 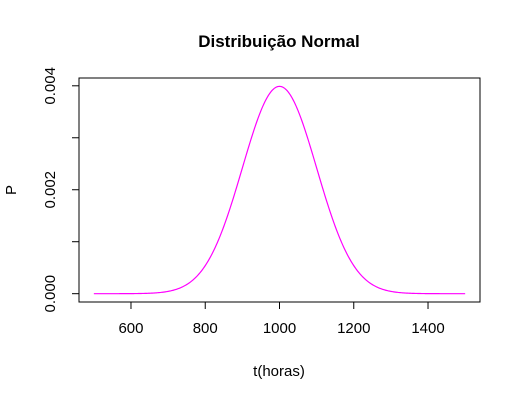 What do you see at coordinates (50, 86) in the screenshot?
I see `y-tick-label: 0.004` at bounding box center [50, 86].